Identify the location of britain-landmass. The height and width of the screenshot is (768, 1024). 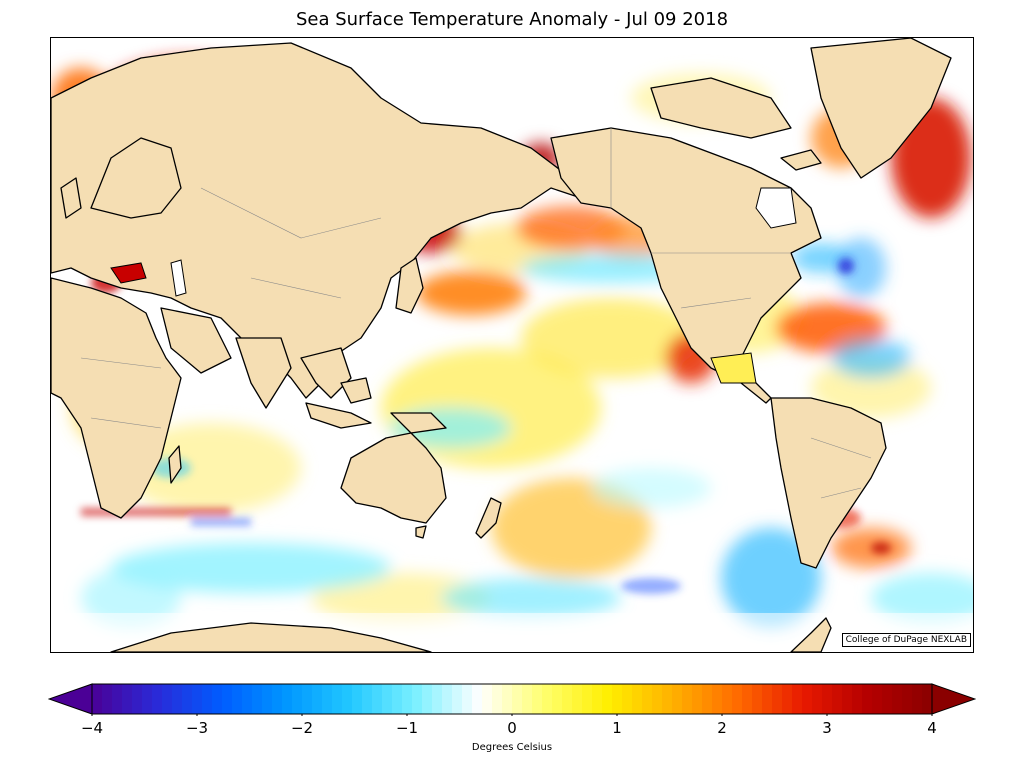
(71, 198).